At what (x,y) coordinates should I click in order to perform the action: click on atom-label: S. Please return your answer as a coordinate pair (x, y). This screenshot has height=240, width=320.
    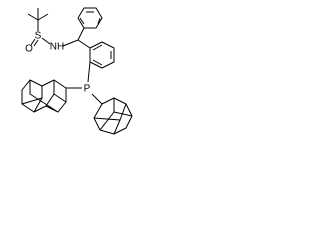
    Looking at the image, I should click on (38, 36).